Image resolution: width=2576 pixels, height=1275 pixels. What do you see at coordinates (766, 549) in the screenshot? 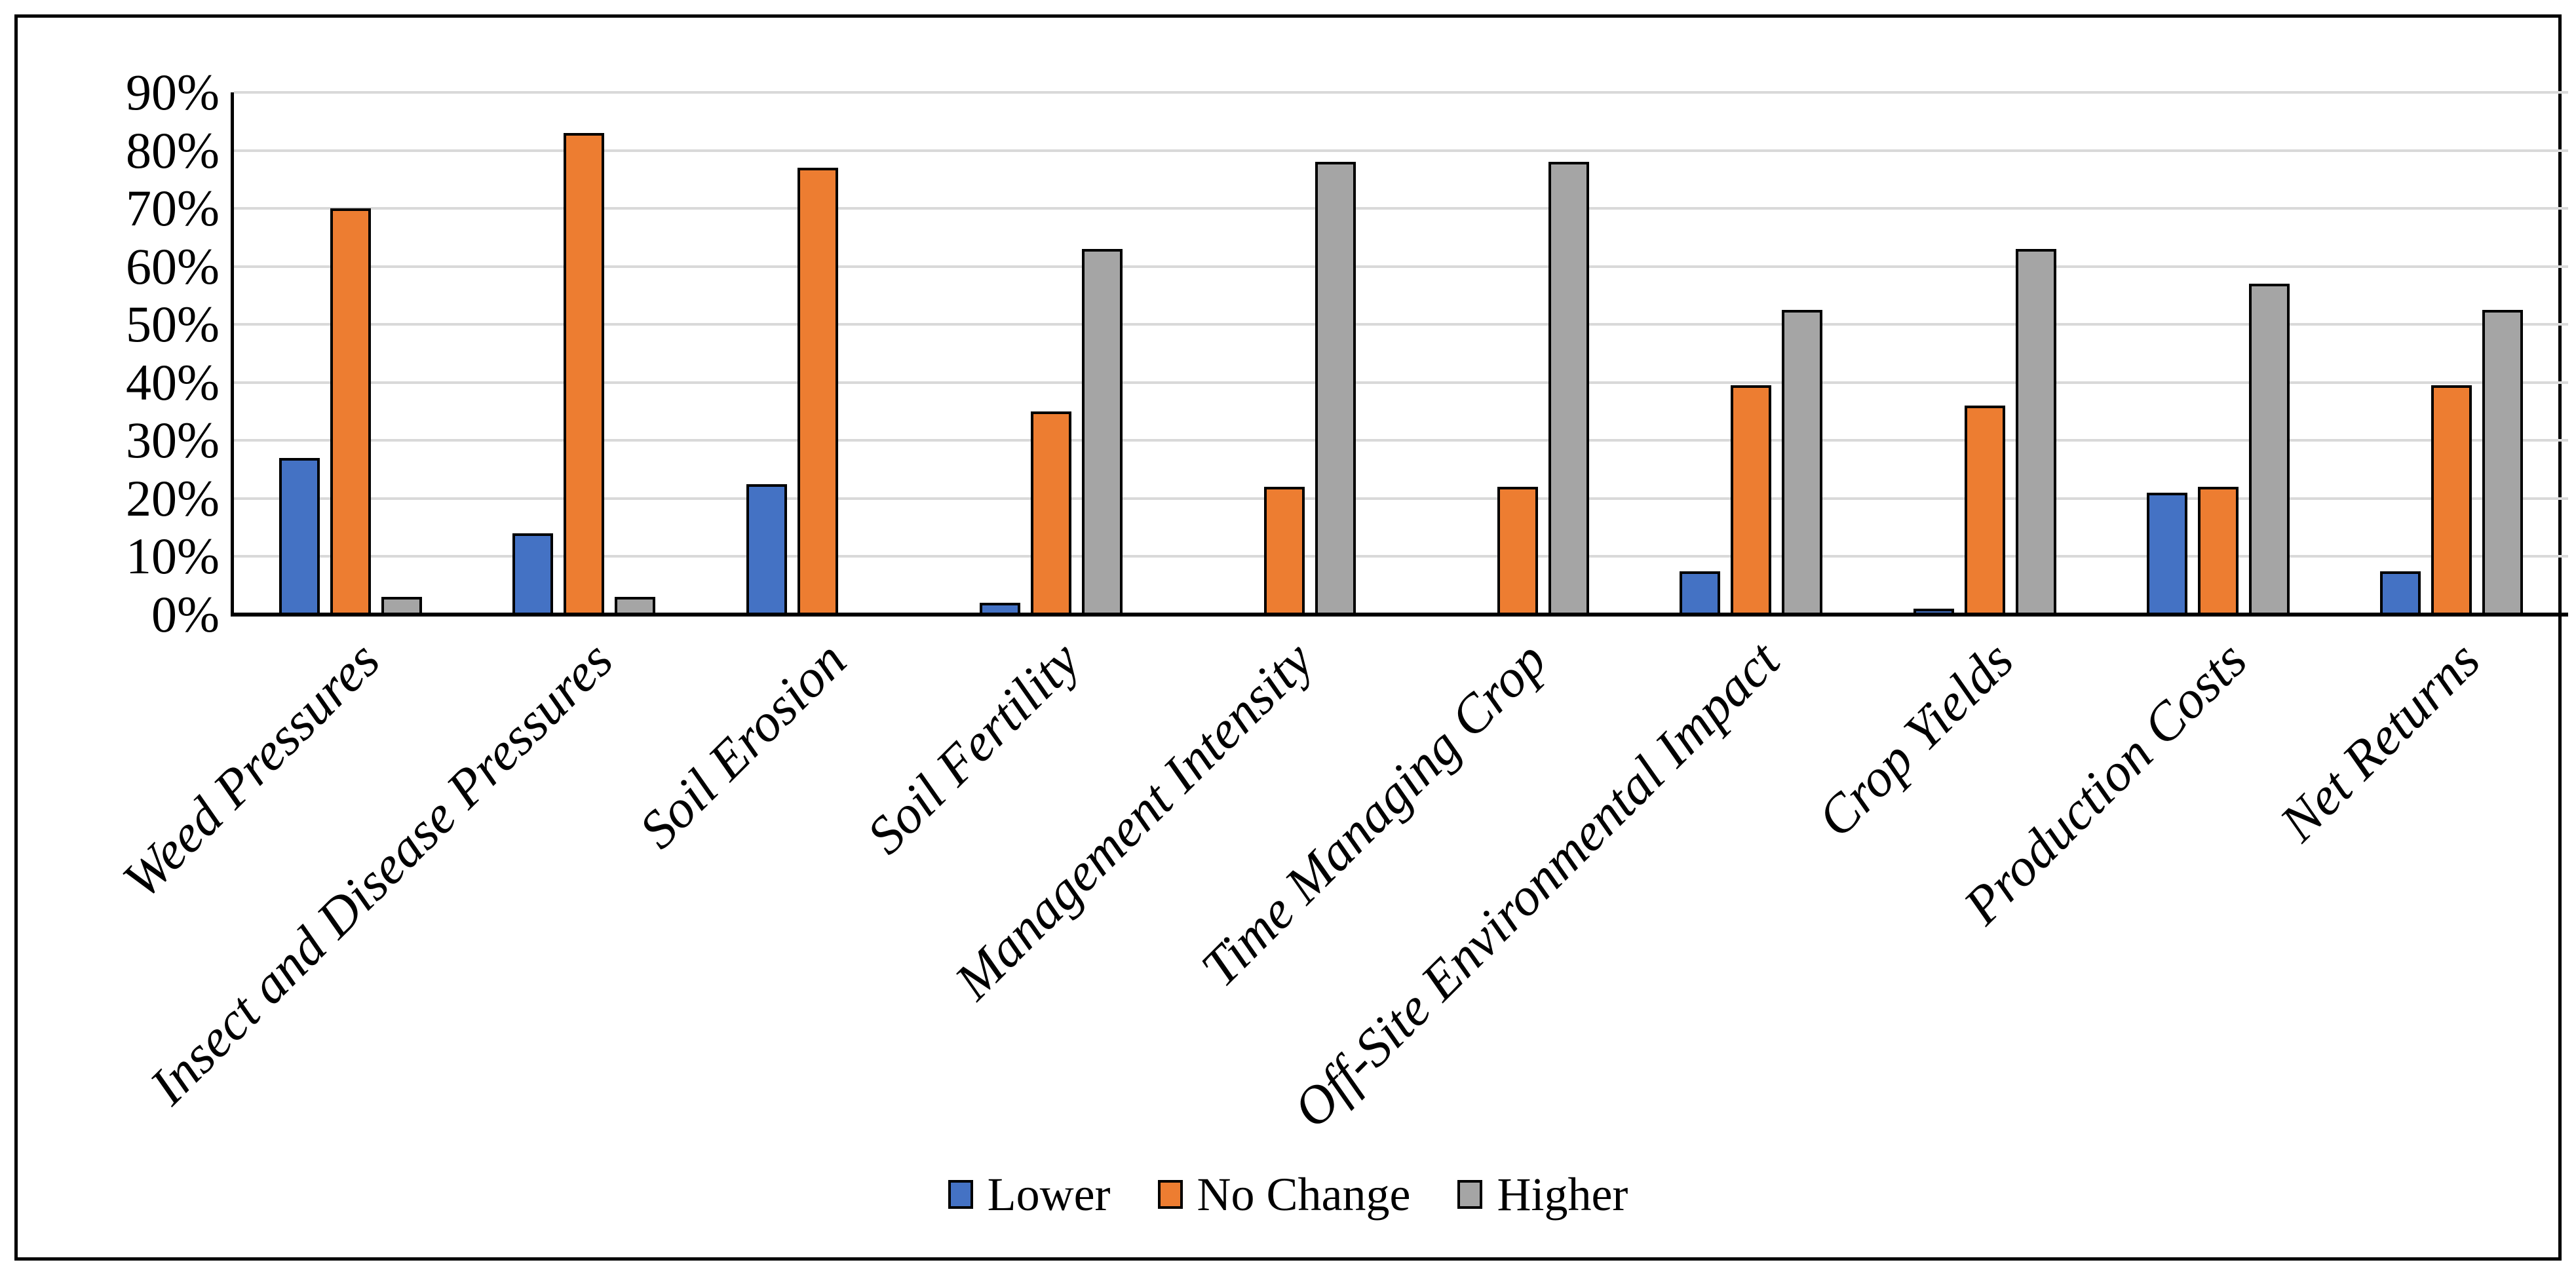
I see `bar-lower-soil-erosion` at bounding box center [766, 549].